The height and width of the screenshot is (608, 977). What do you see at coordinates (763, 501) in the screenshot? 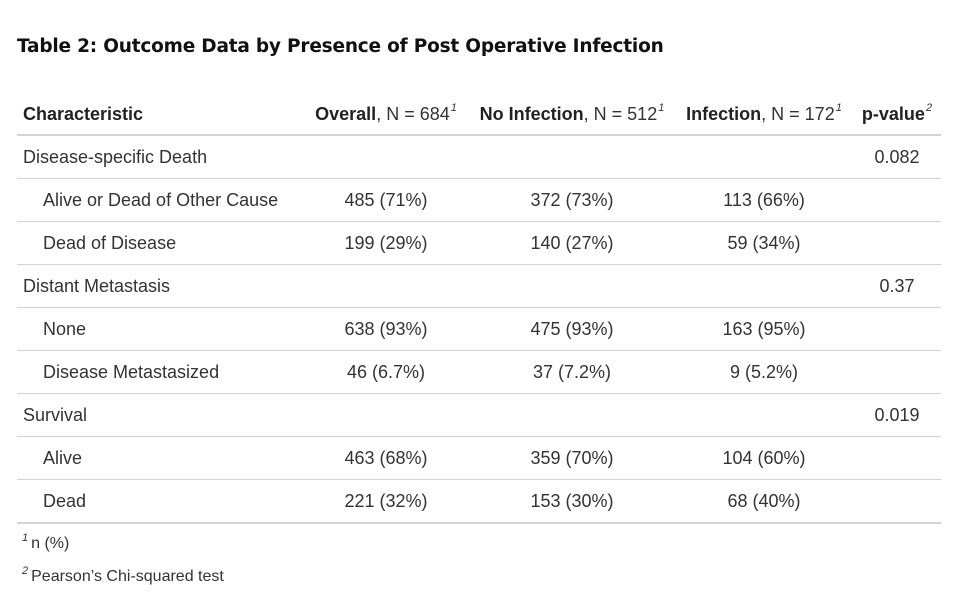
I see `cell-infection: 68 (40%)` at bounding box center [763, 501].